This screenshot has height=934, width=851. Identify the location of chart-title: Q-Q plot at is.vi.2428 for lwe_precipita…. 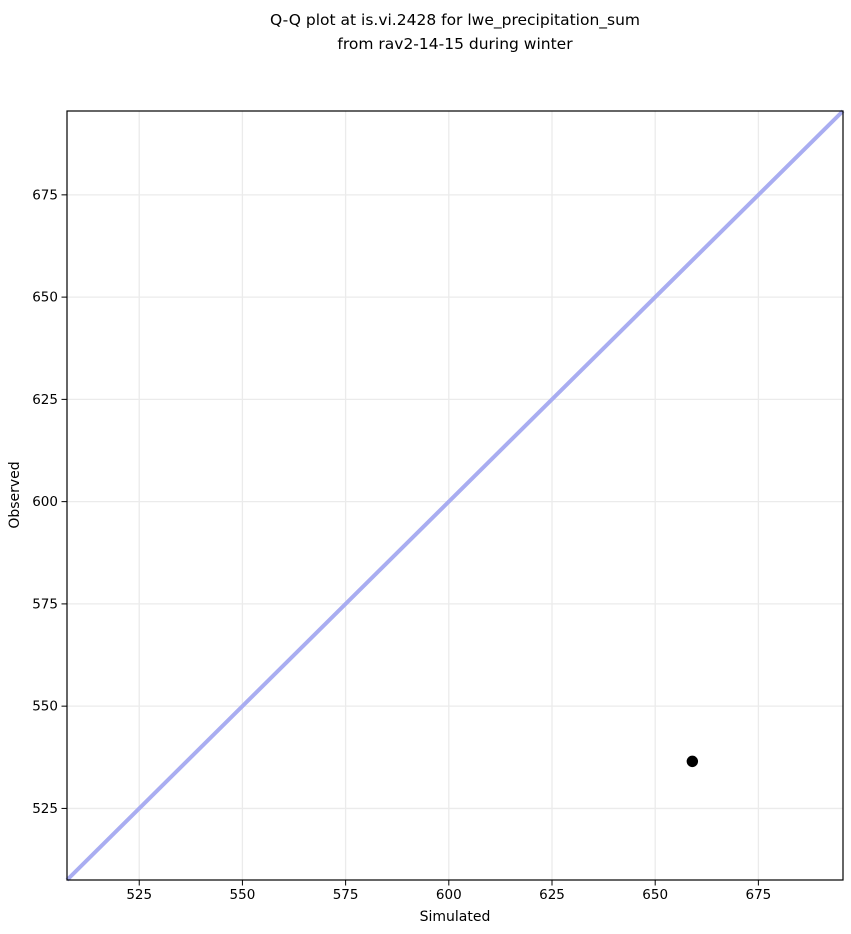
(455, 32).